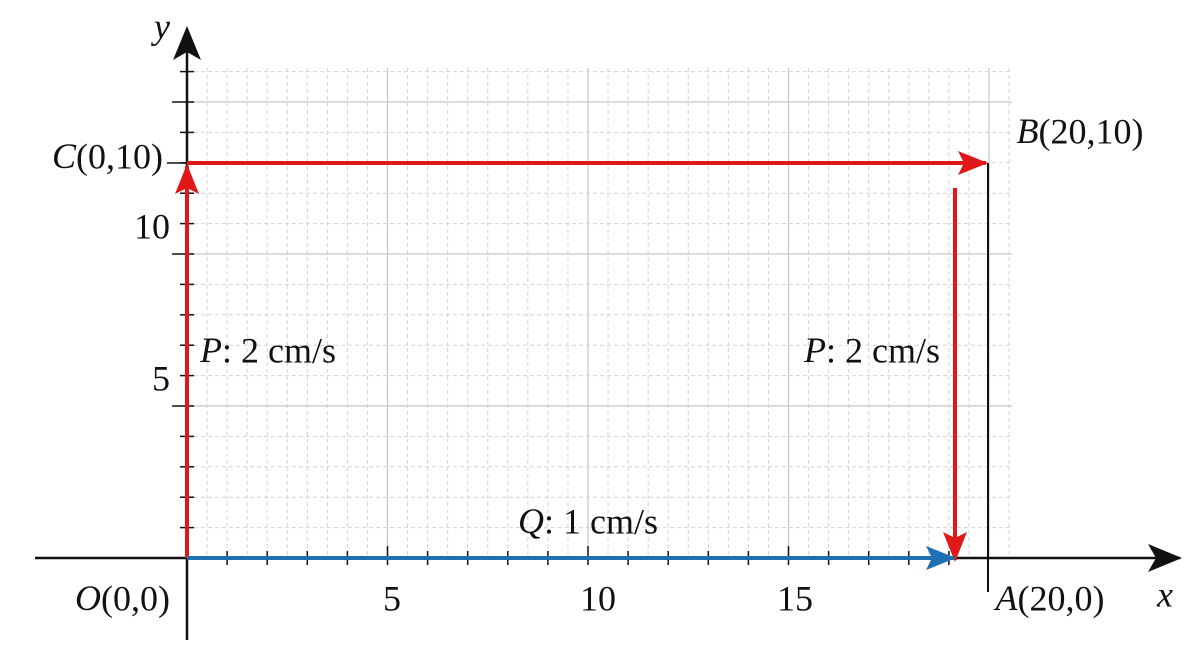 Image resolution: width=1200 pixels, height=655 pixels. What do you see at coordinates (392, 598) in the screenshot?
I see `x-tick-label: 5` at bounding box center [392, 598].